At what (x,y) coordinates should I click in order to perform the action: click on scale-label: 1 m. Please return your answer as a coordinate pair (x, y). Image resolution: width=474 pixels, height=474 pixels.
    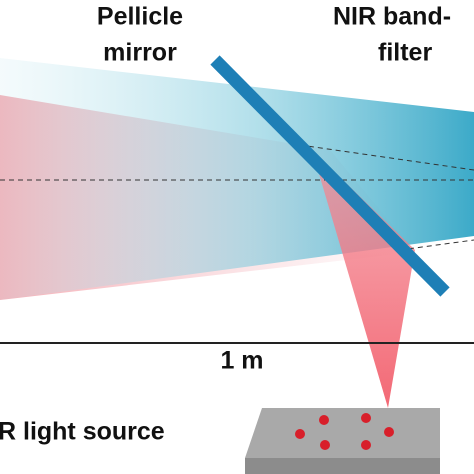
    Looking at the image, I should click on (241, 361).